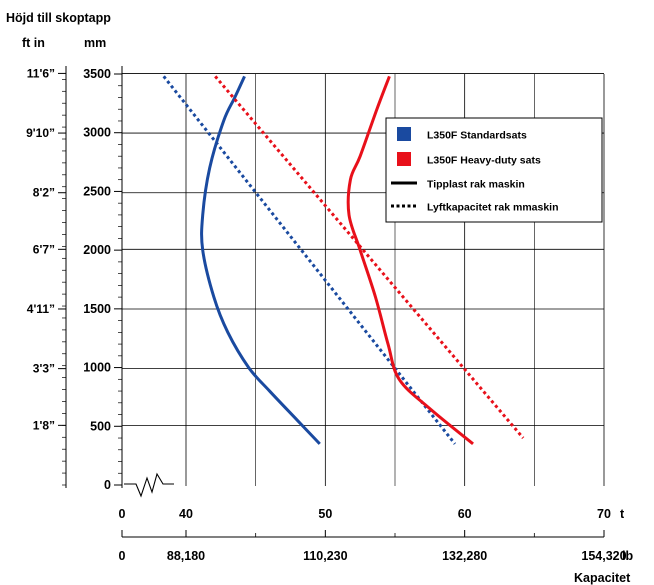 This screenshot has height=585, width=654. I want to click on axis-break-mark, so click(149, 485).